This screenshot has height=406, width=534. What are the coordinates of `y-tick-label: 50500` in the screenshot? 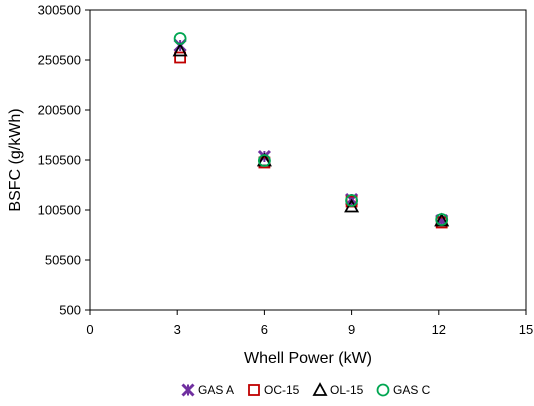 It's located at (63, 260).